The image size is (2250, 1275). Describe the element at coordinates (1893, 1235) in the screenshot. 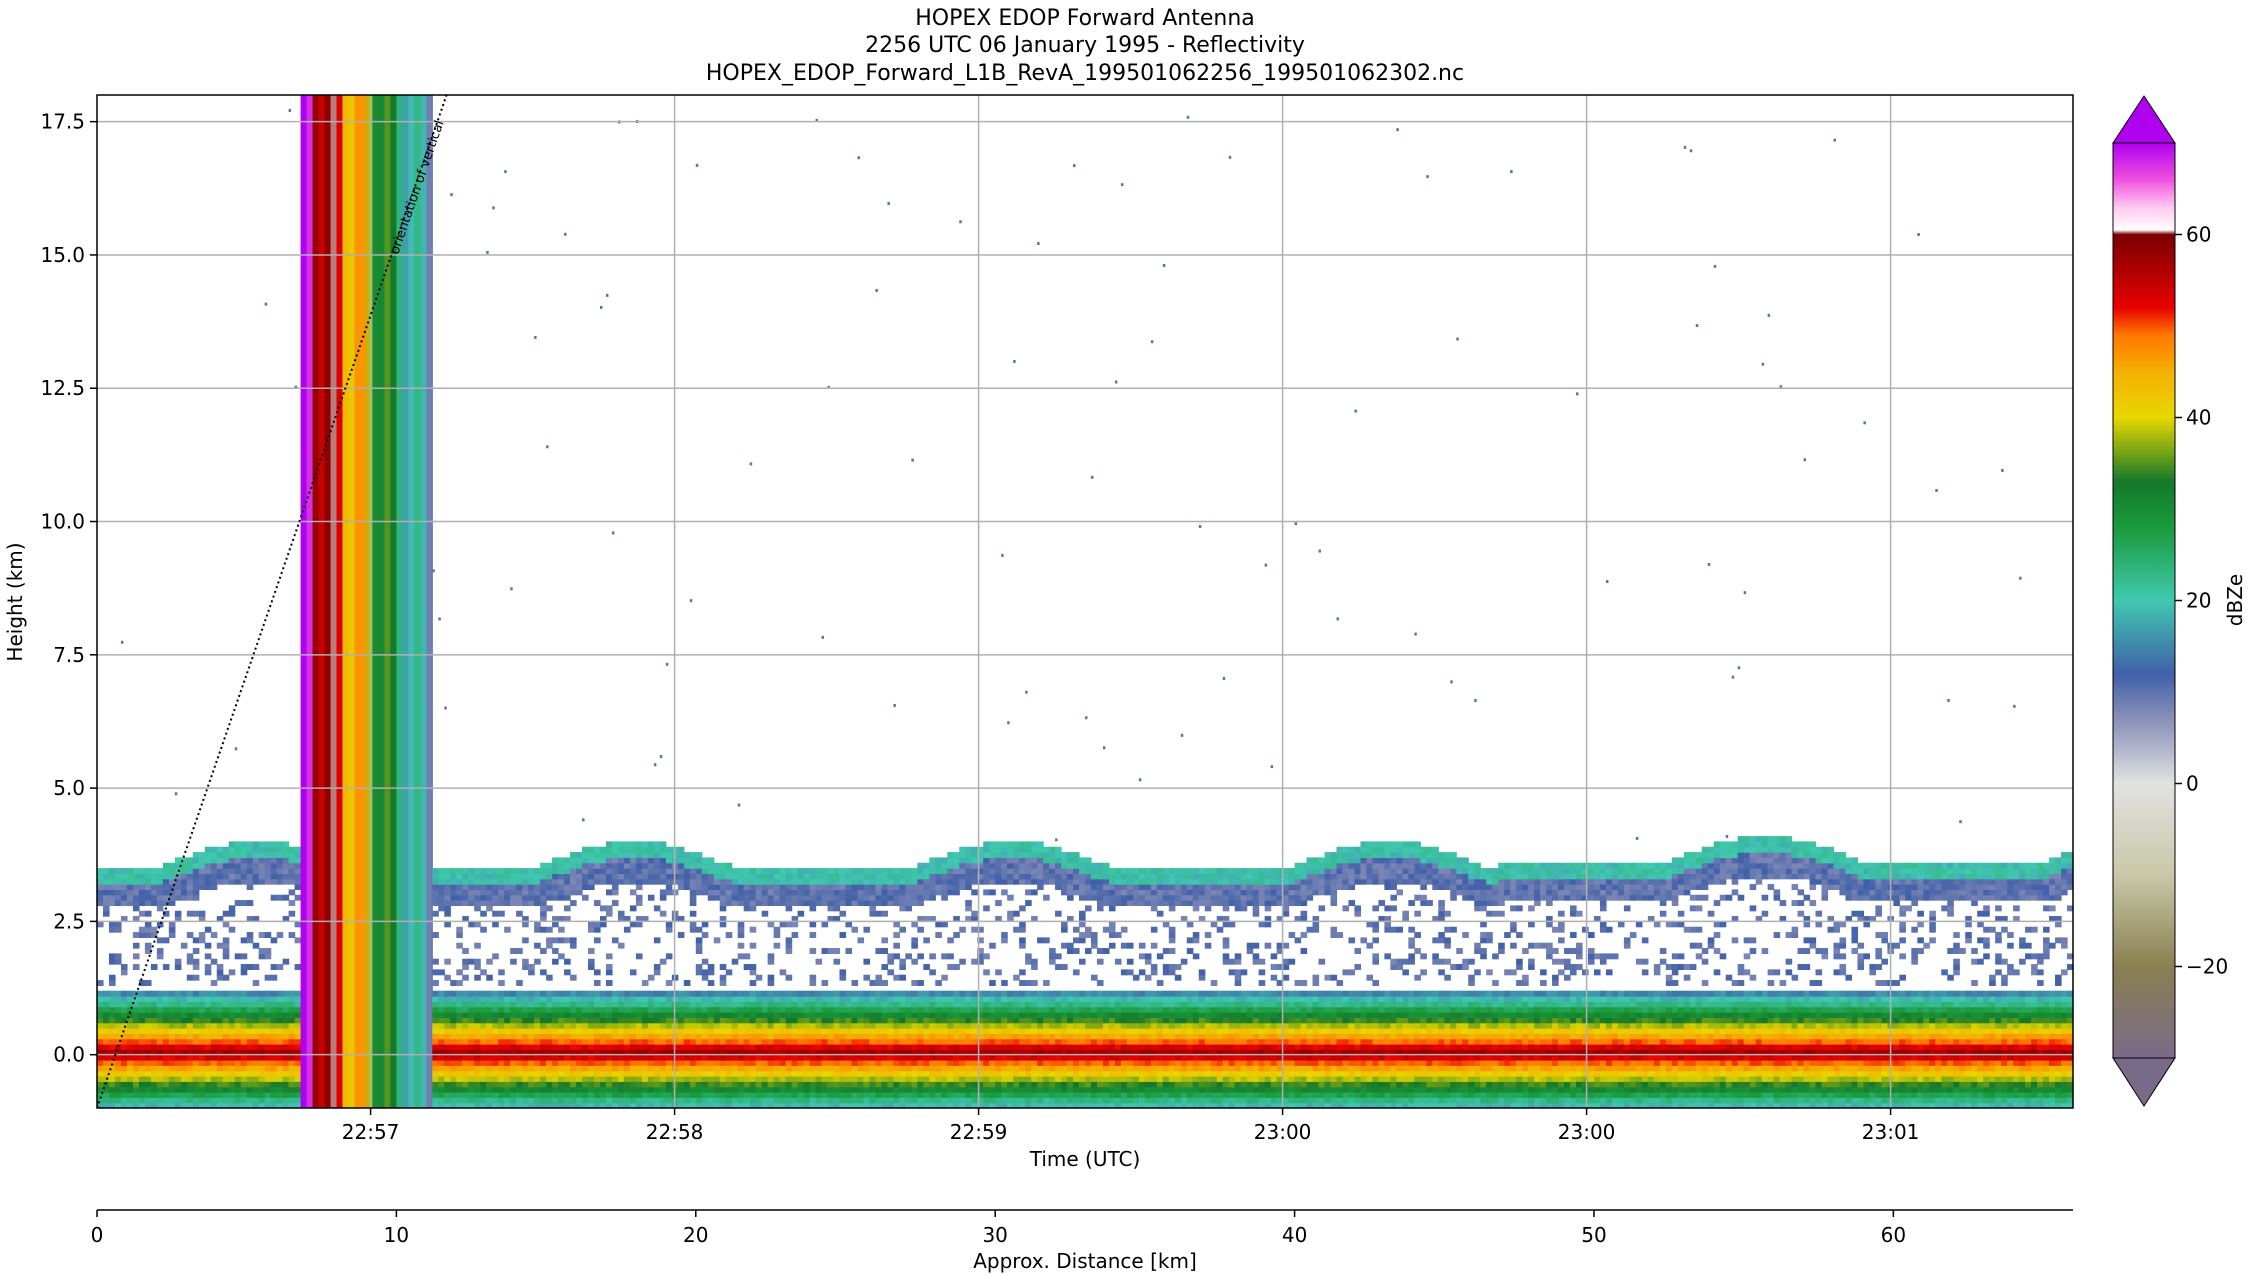

I see `distance-tick-label: 60` at that location.